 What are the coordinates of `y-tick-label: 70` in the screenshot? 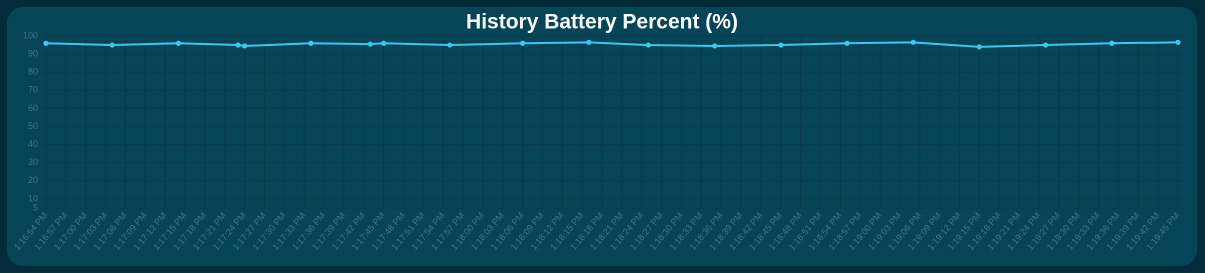 It's located at (33, 90).